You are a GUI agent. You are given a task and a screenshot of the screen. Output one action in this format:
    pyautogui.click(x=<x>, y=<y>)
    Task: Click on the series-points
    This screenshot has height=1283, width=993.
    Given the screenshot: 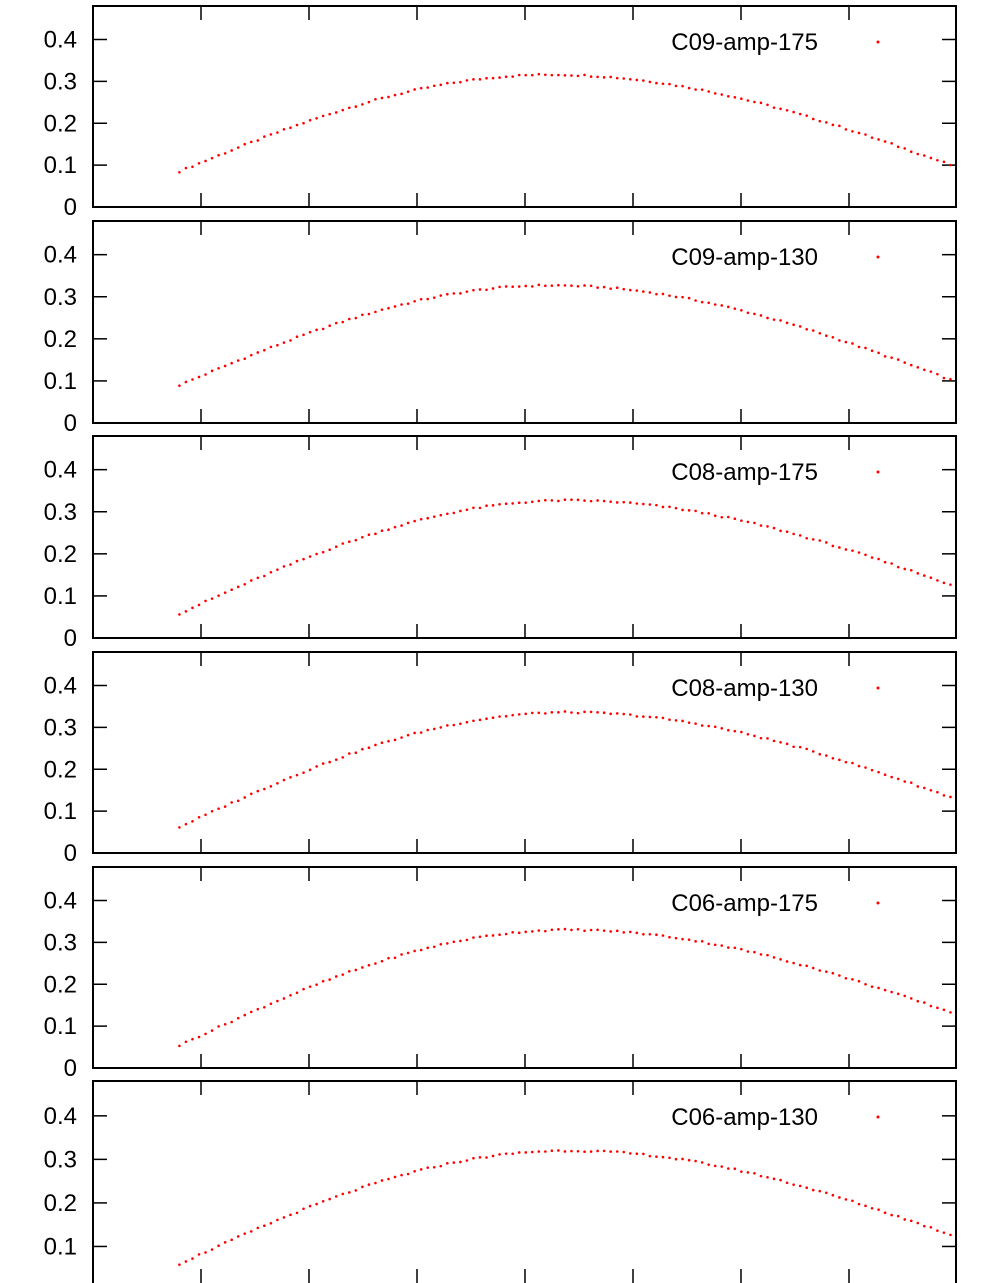 What is the action you would take?
    pyautogui.click(x=567, y=987)
    